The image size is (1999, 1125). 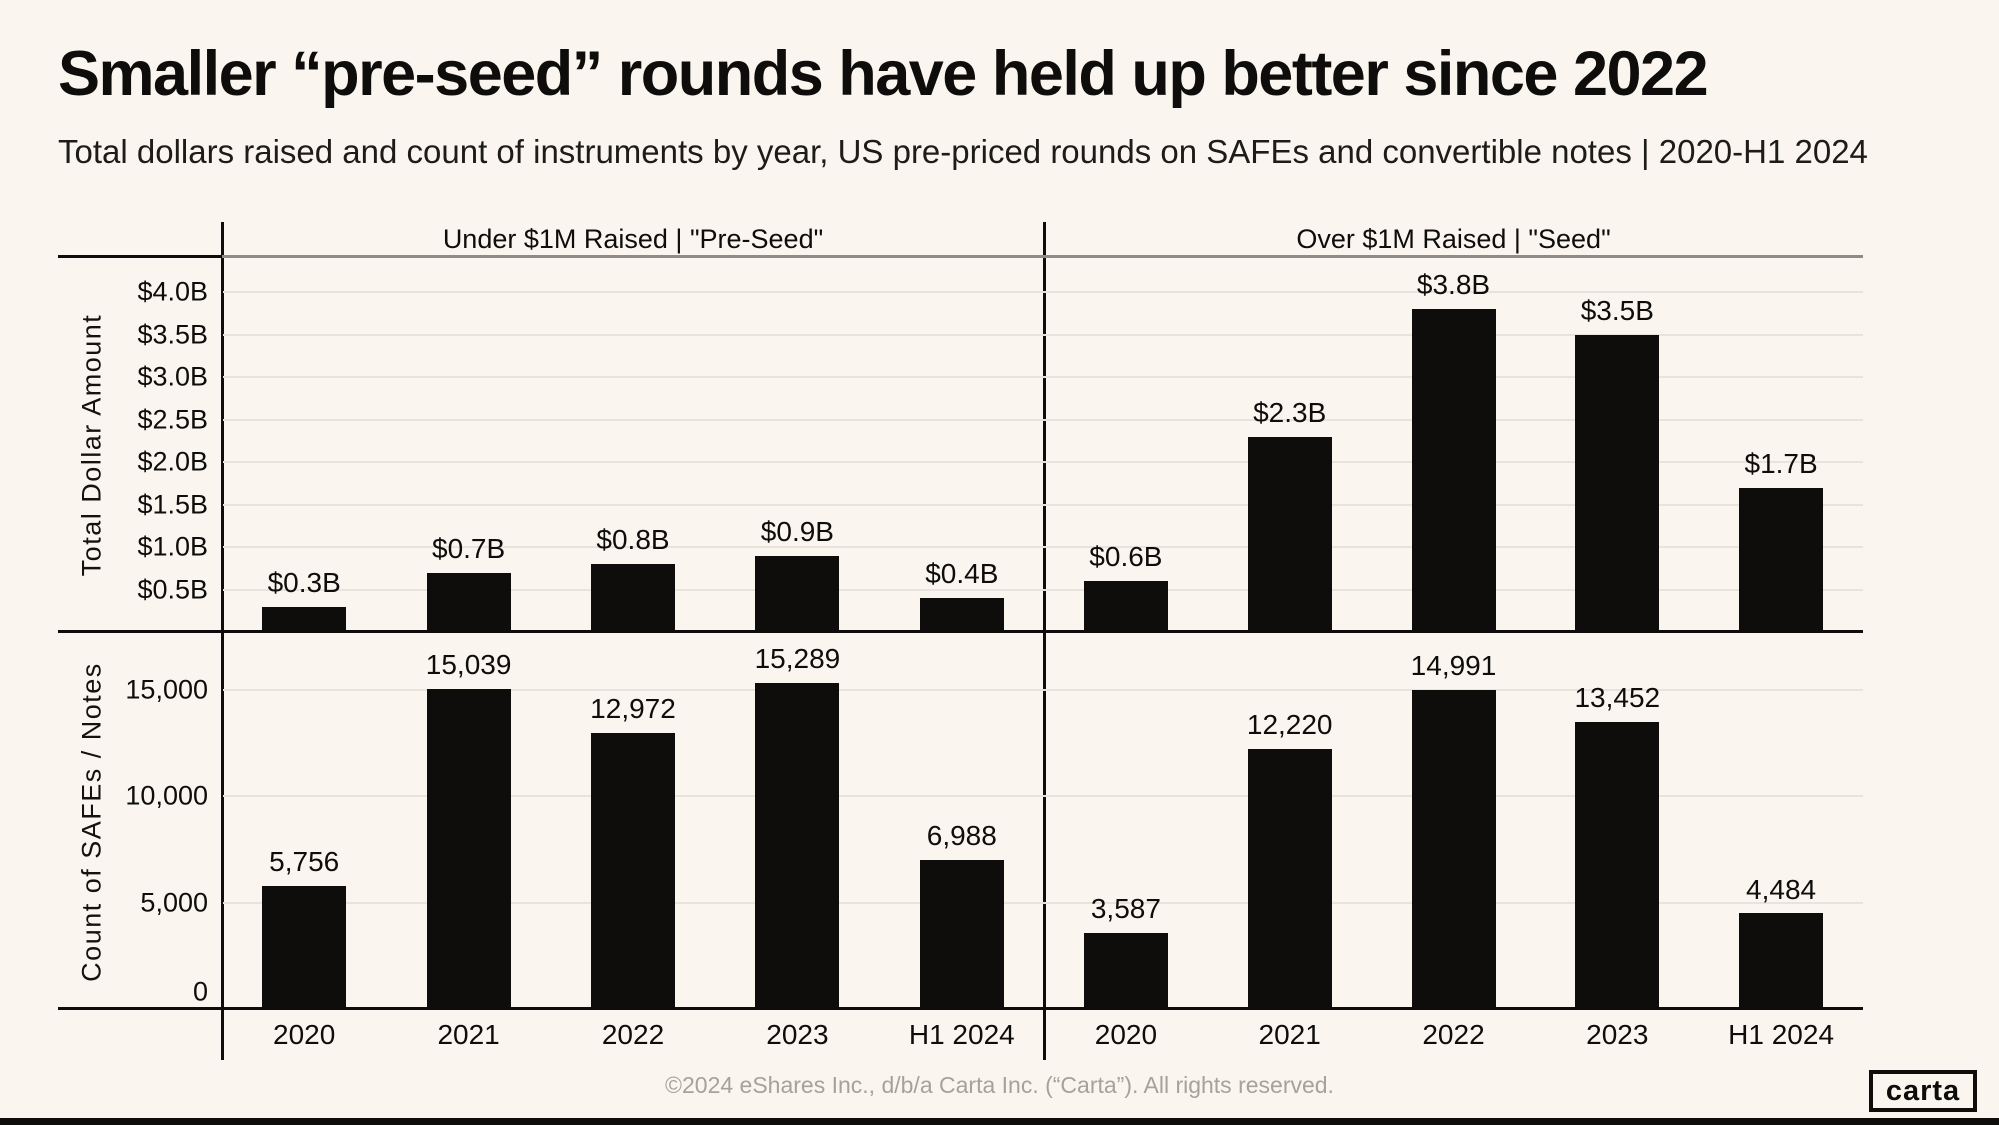 I want to click on bar-value-label: $0.9B, so click(x=797, y=531).